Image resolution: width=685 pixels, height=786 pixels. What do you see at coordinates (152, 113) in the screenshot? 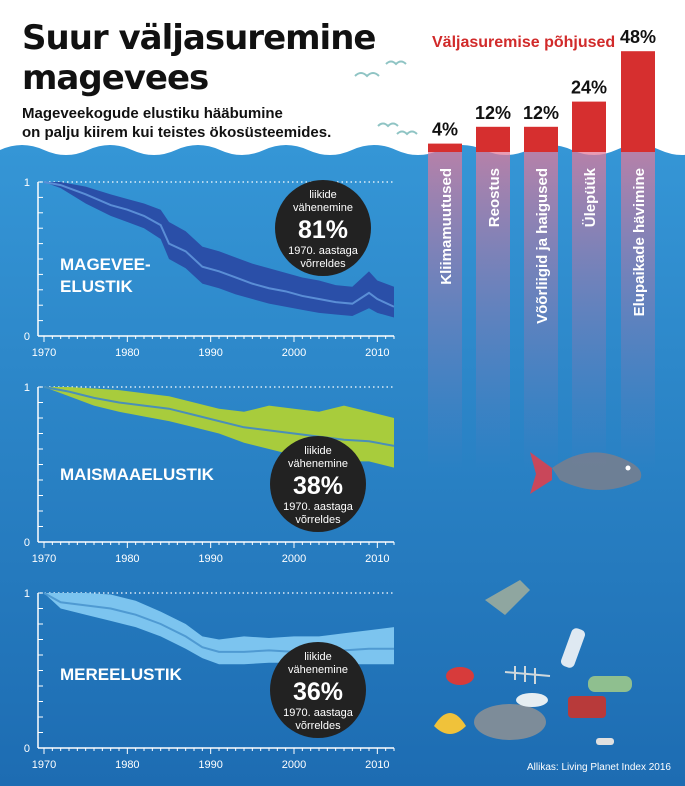
I see `subtitle-line-1: Mageveekogude elustiku hääbumine` at bounding box center [152, 113].